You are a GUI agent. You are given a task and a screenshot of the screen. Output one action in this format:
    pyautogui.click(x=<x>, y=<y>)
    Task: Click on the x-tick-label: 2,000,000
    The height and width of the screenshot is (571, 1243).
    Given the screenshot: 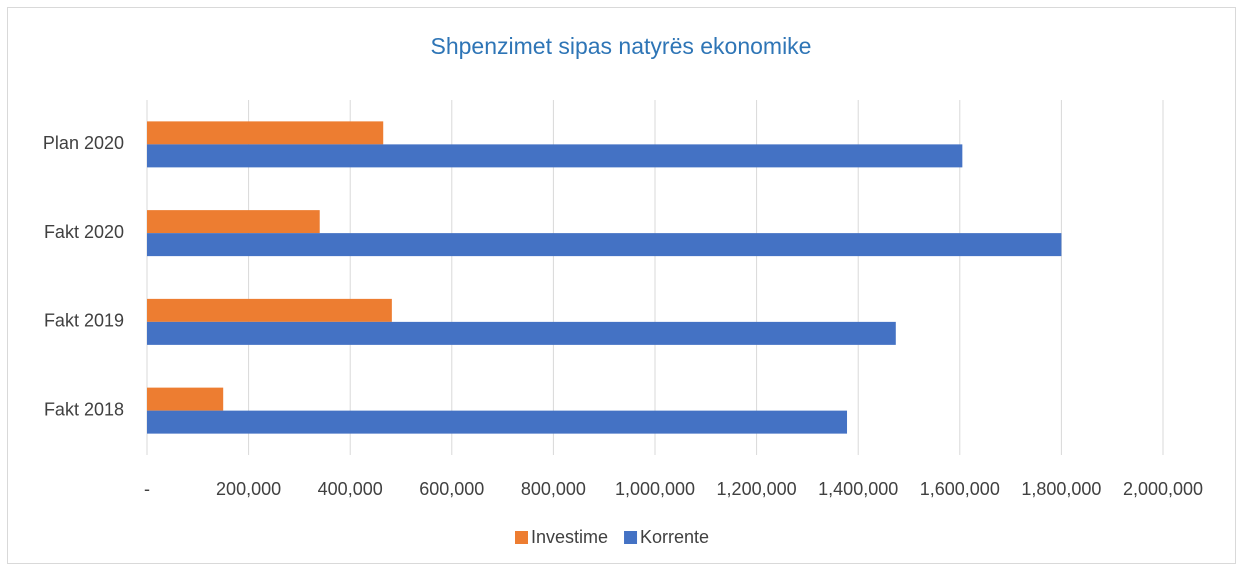 What is the action you would take?
    pyautogui.click(x=1163, y=489)
    